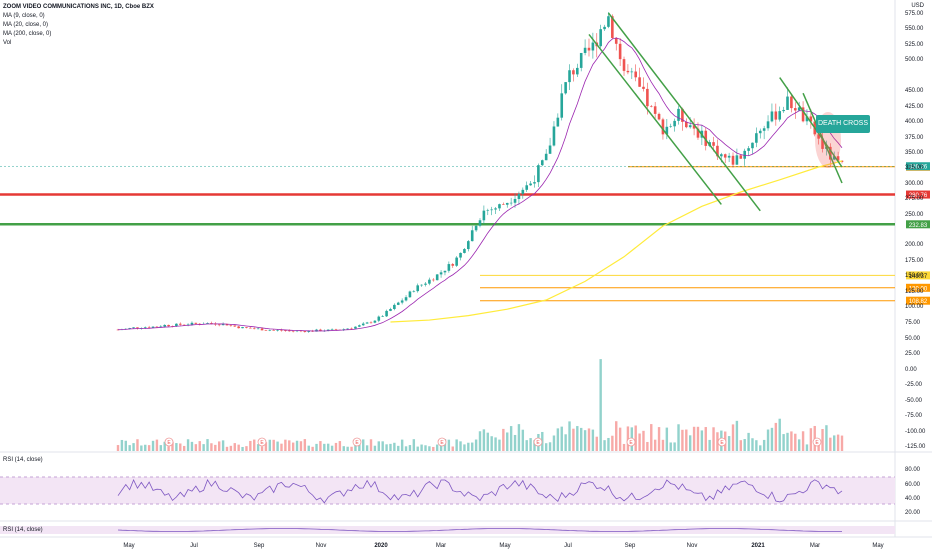 This screenshot has width=932, height=555. Describe the element at coordinates (918, 277) in the screenshot. I see `level-price-label: 149.37` at that location.